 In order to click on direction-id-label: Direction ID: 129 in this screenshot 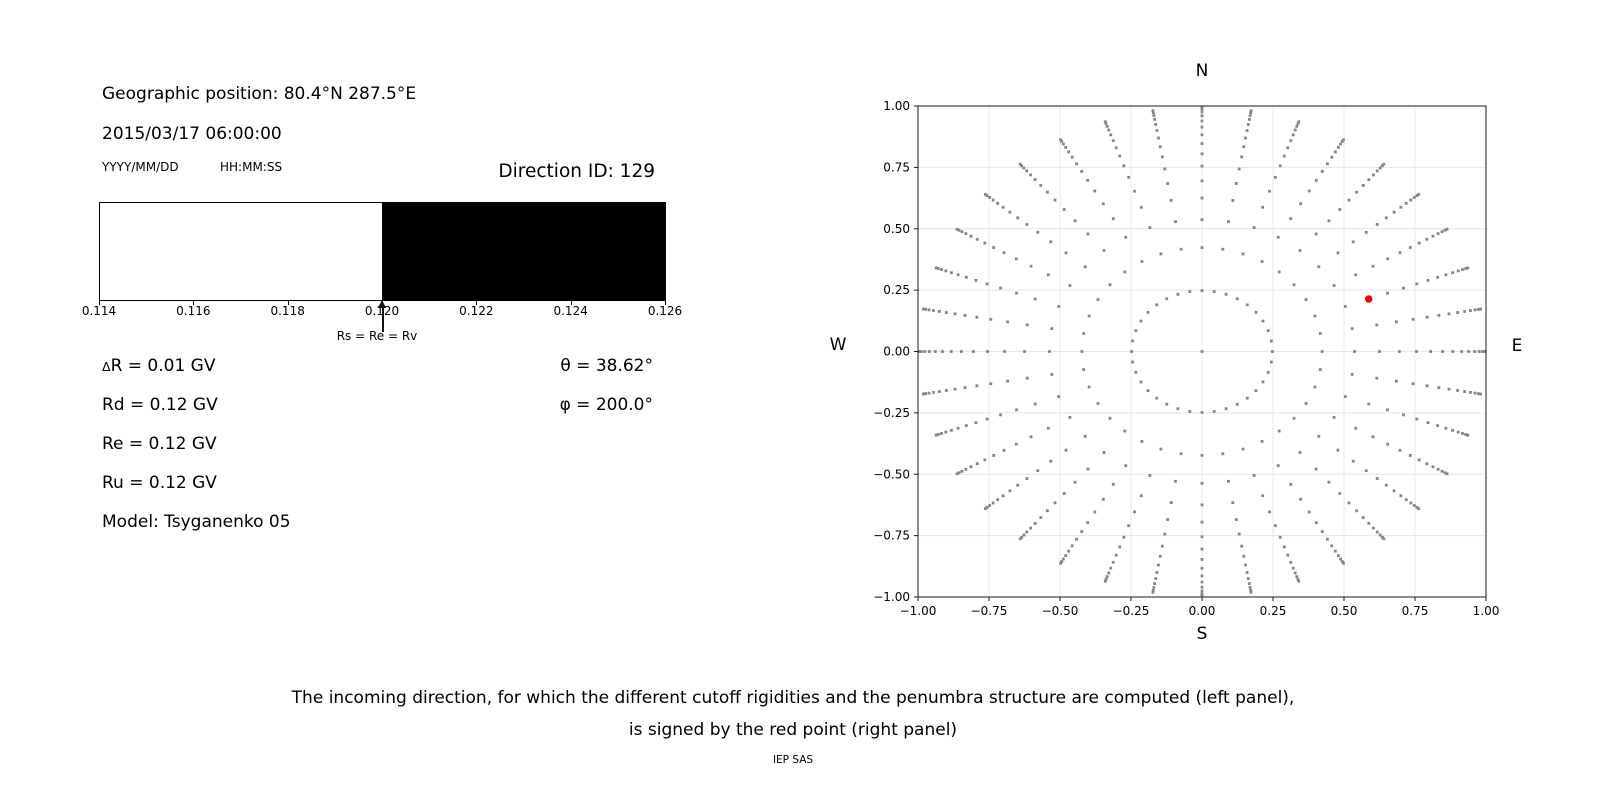, I will do `click(576, 171)`.